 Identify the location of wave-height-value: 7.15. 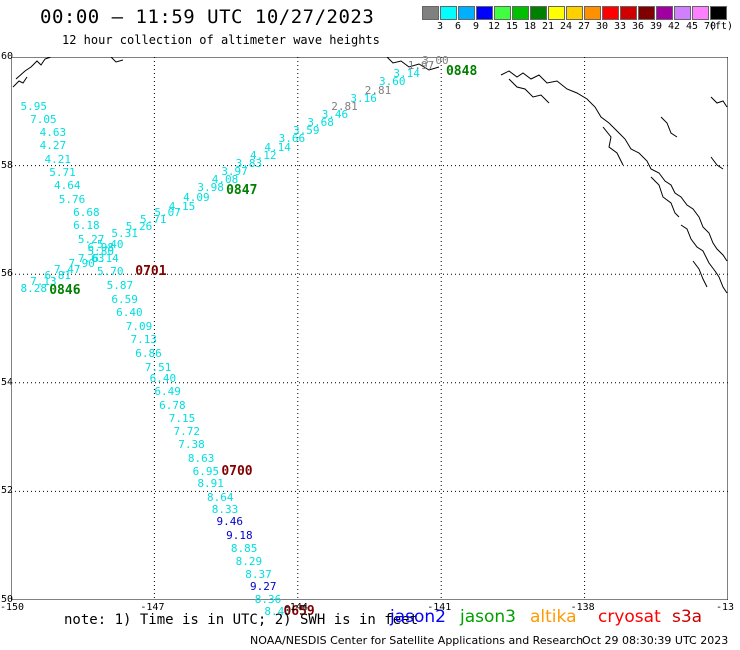
(182, 419).